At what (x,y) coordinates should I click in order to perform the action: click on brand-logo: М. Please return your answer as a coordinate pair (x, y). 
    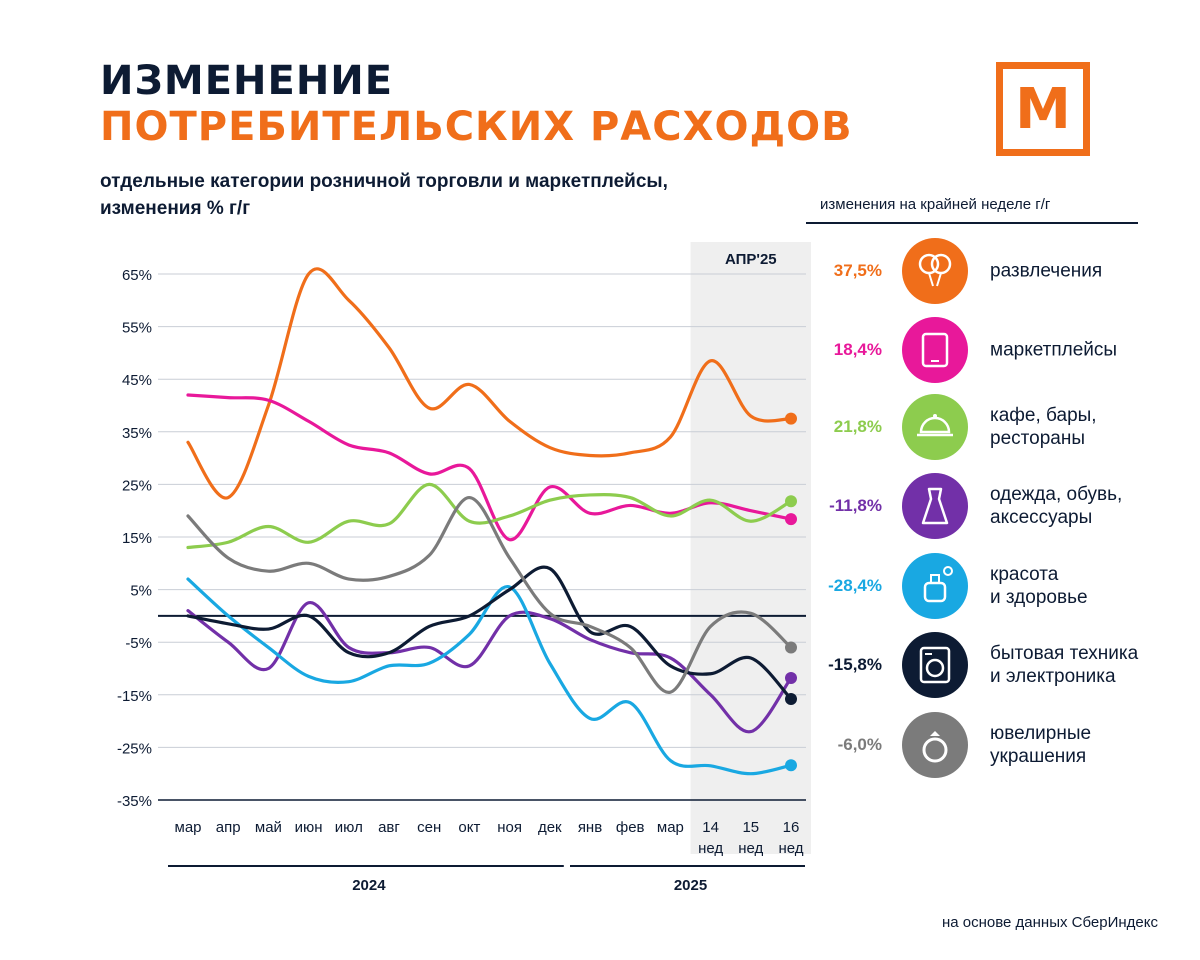
    Looking at the image, I should click on (1043, 109).